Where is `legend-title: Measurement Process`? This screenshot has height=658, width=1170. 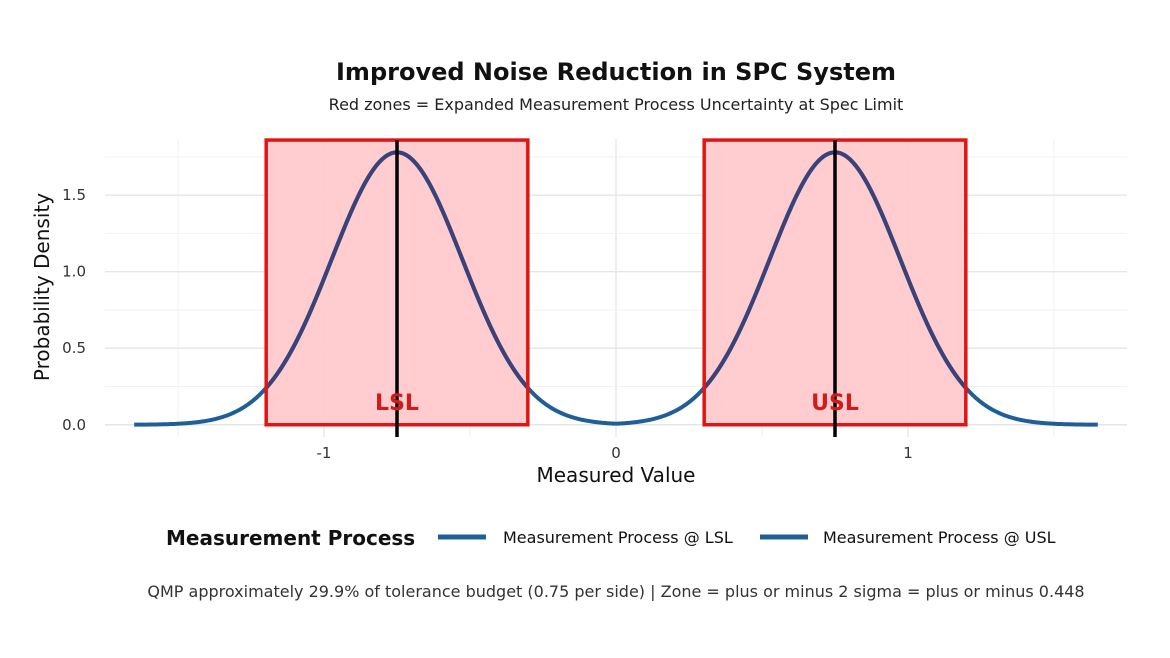
legend-title: Measurement Process is located at coordinates (290, 538).